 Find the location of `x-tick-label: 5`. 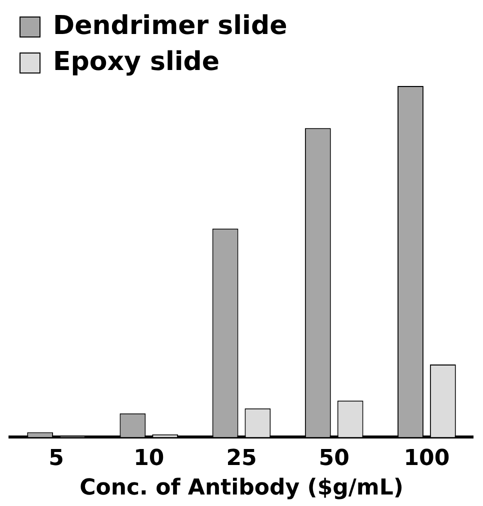

x-tick-label: 5 is located at coordinates (56, 459).